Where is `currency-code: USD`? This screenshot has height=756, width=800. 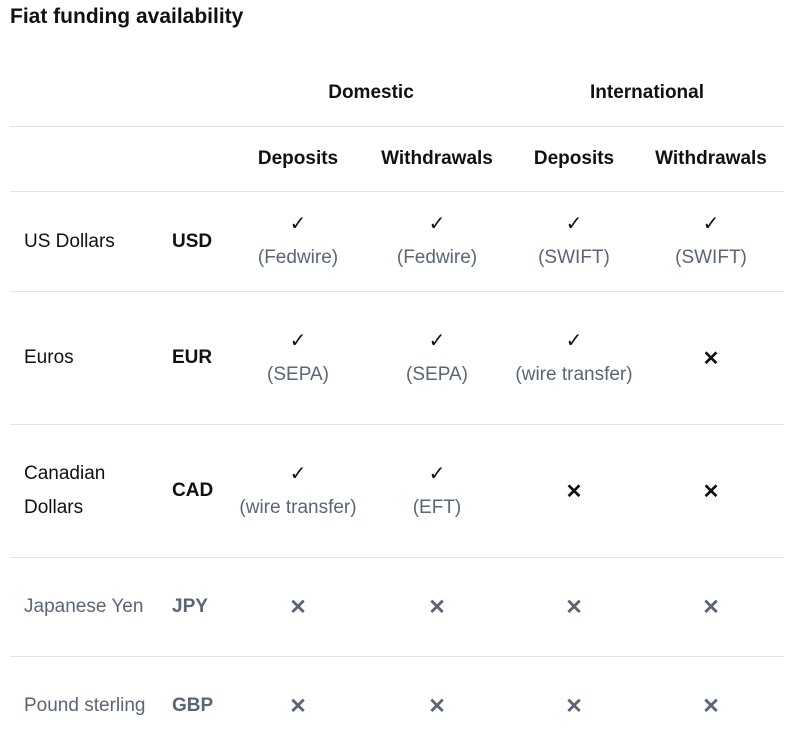 currency-code: USD is located at coordinates (196, 241).